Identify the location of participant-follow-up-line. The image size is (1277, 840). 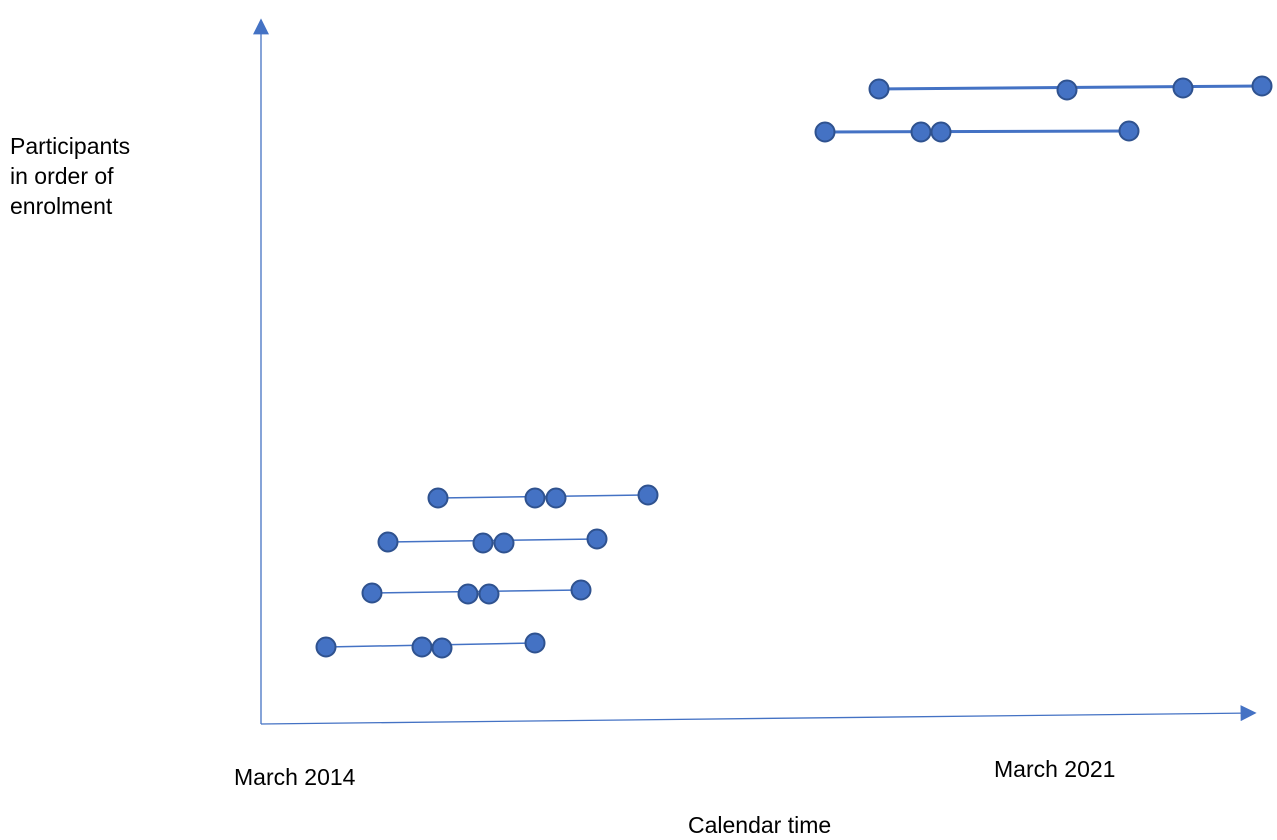
(977, 131).